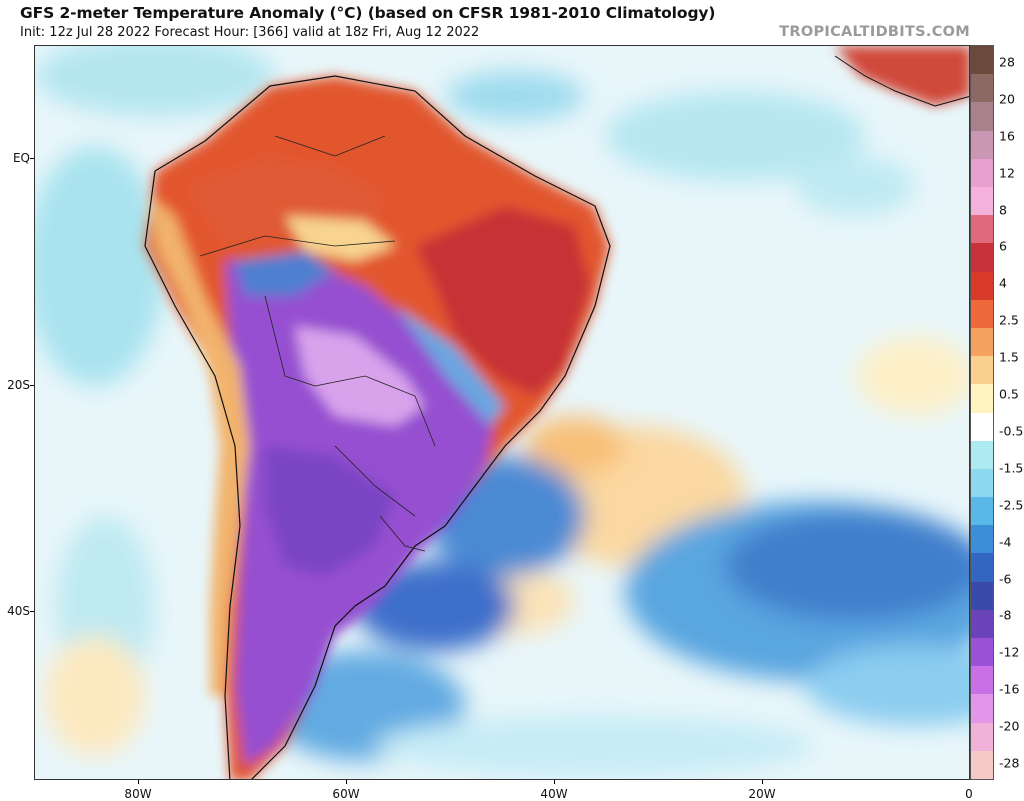 The width and height of the screenshot is (1024, 801). Describe the element at coordinates (969, 794) in the screenshot. I see `lon-label-0: 0` at that location.